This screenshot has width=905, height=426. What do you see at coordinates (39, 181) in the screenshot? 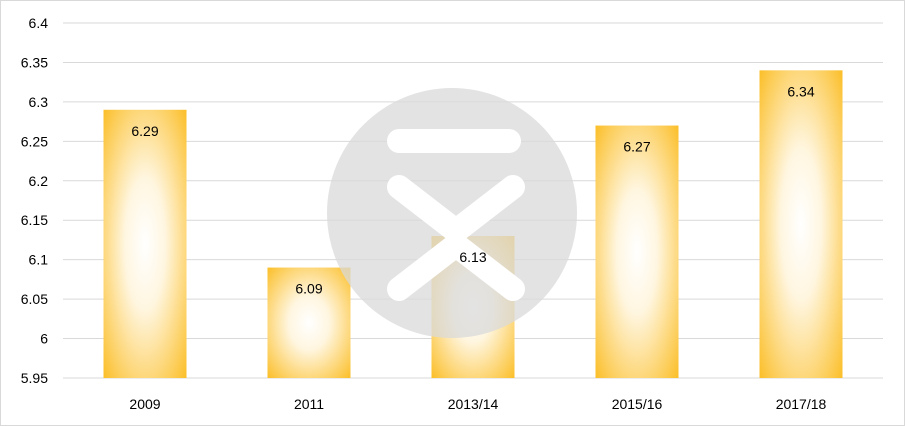
I see `y-tick-label: 6.2` at bounding box center [39, 181].